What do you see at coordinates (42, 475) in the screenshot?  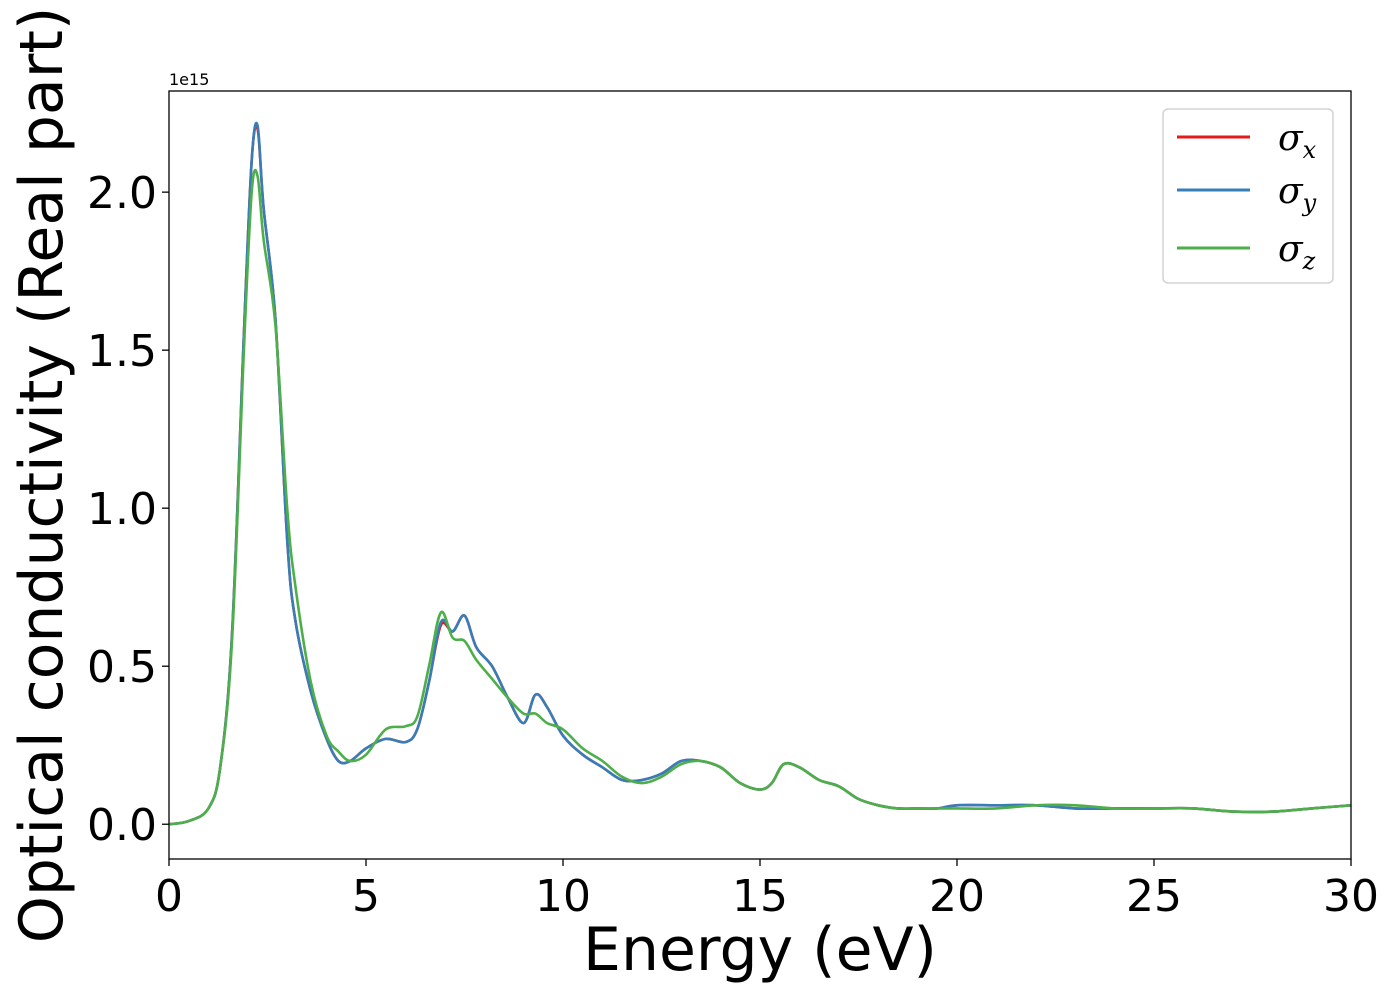 I see `y-axis-title: Optical conductivity (Real part)` at bounding box center [42, 475].